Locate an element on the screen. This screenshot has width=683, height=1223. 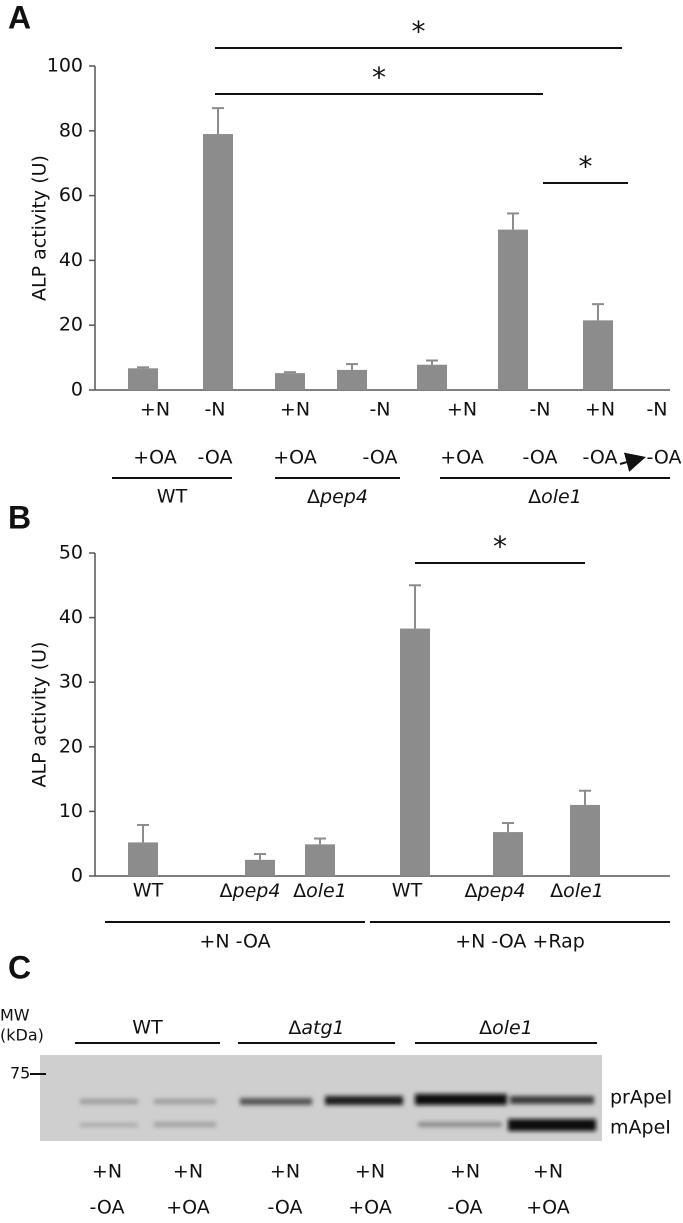
panel-label: B is located at coordinates (19, 517).